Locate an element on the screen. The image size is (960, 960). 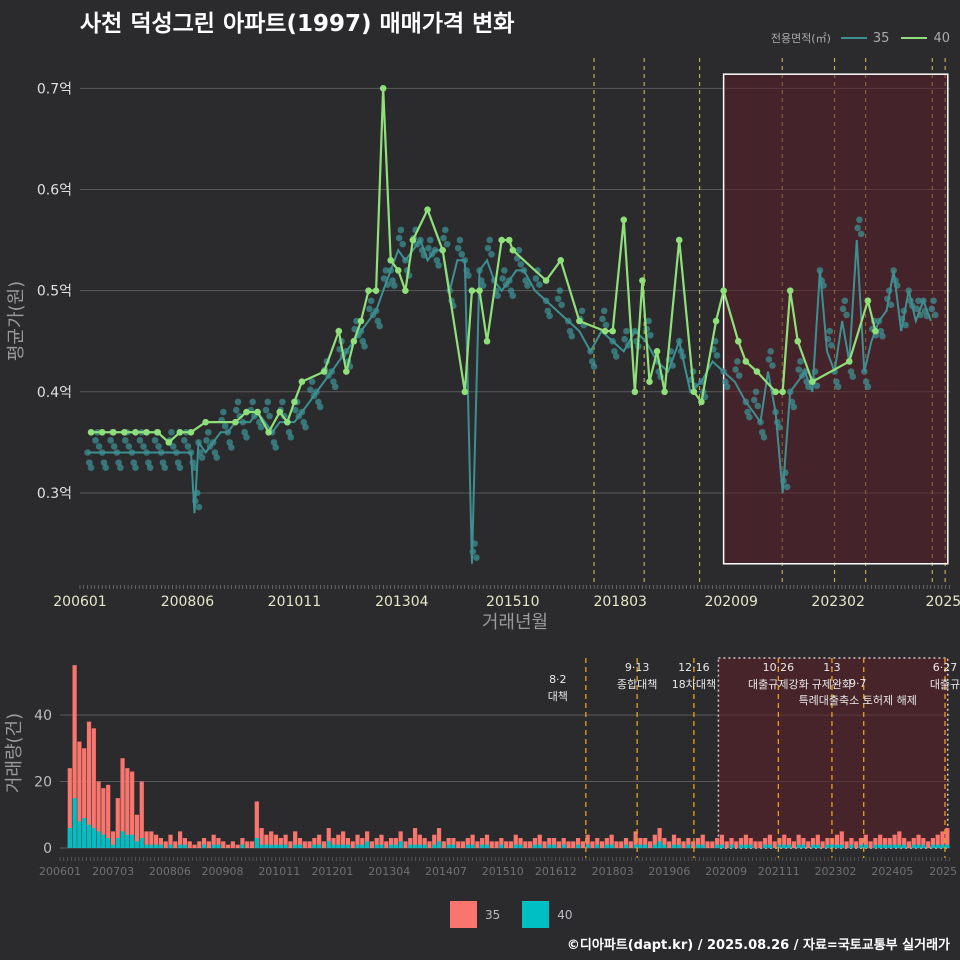
x-tick-label: 201803 is located at coordinates (613, 871).